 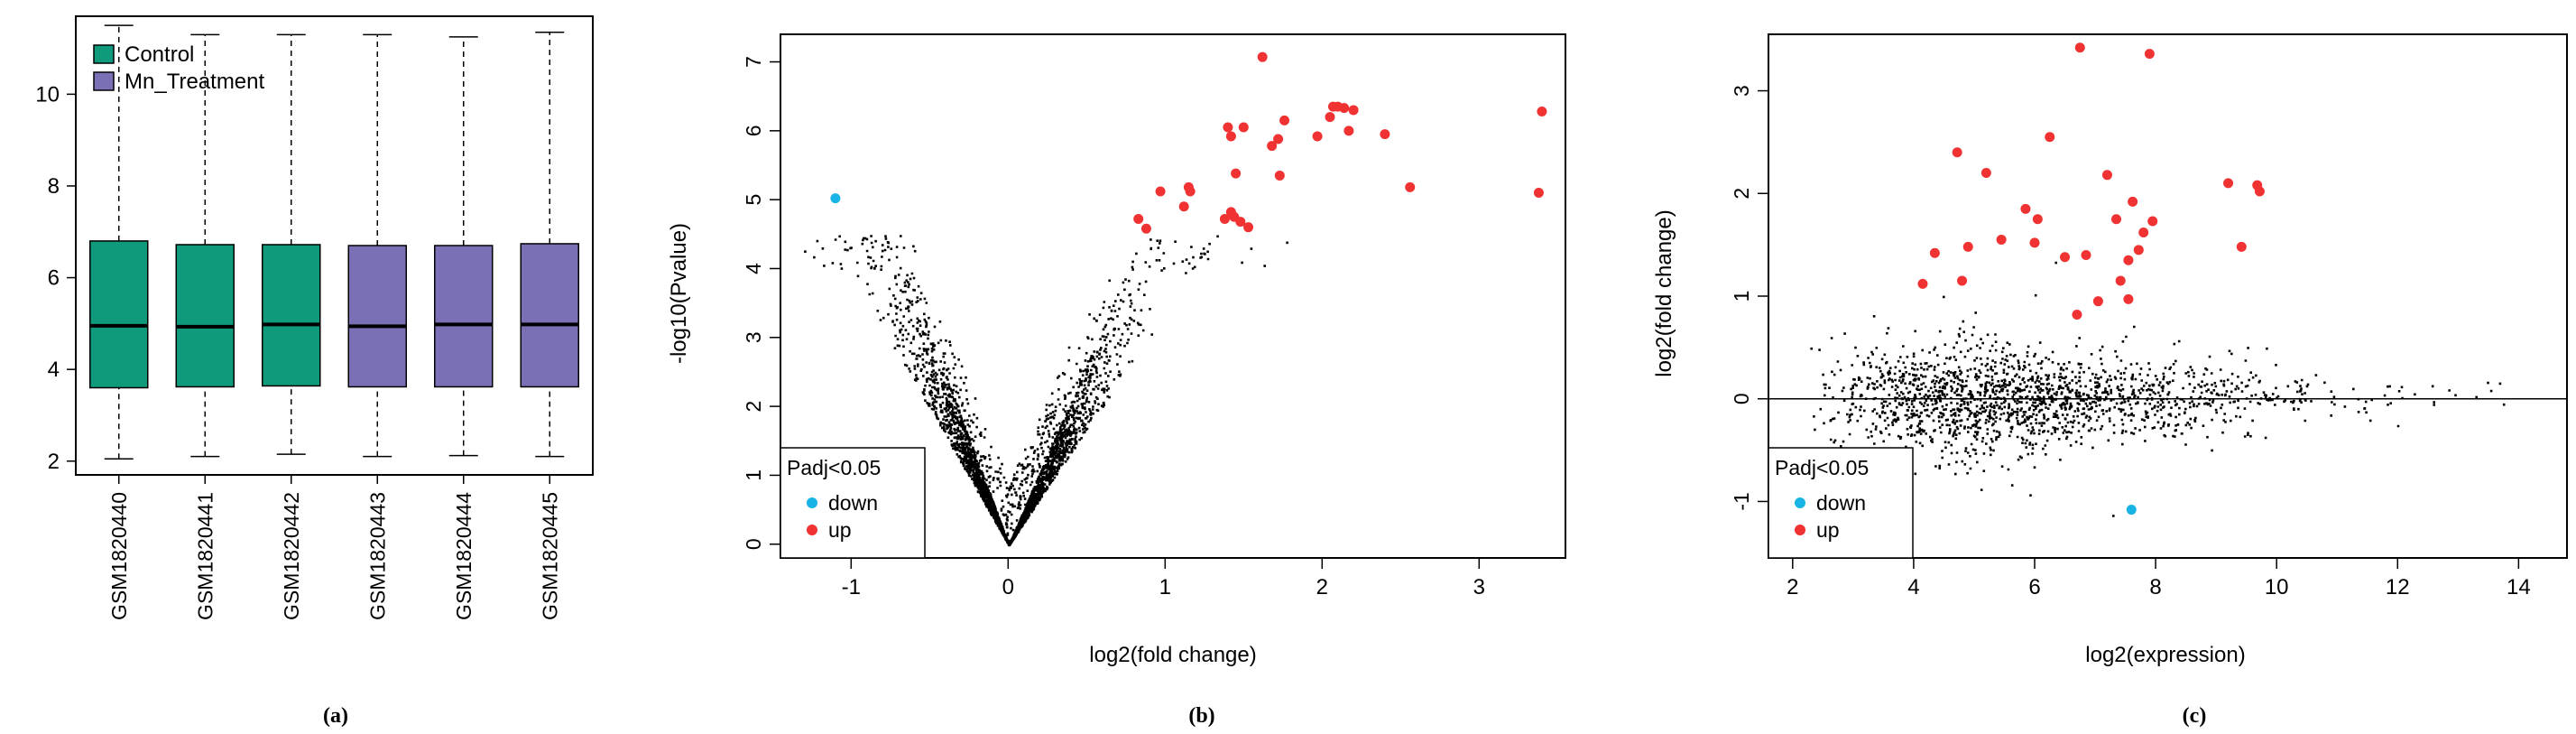 I want to click on box-GSM1820440, so click(x=119, y=314).